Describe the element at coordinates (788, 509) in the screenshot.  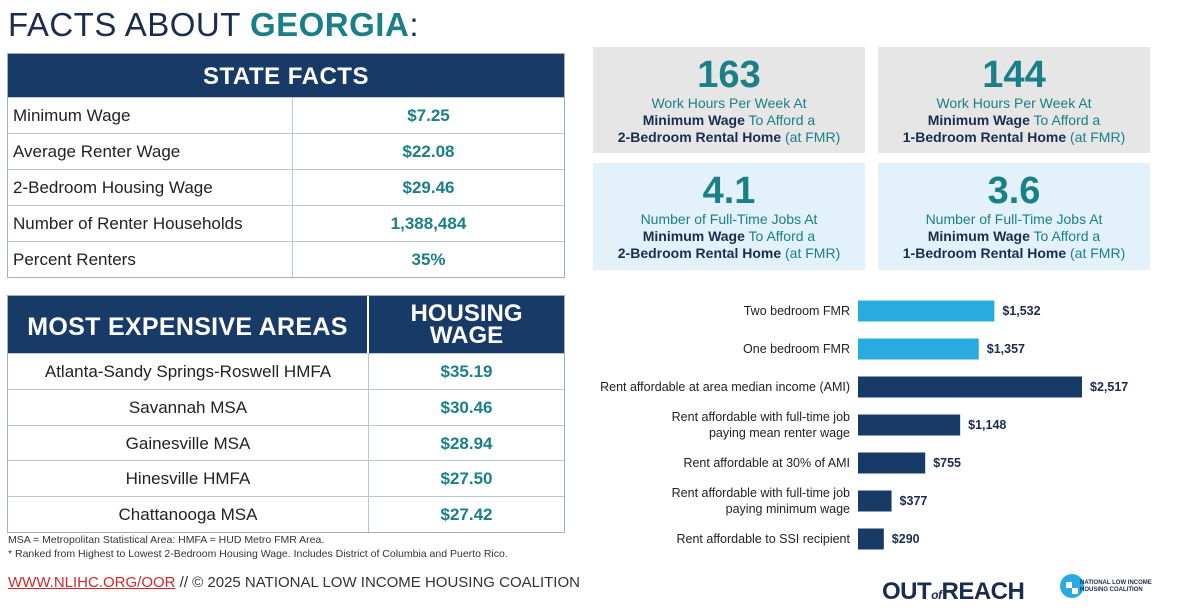
I see `category-label: paying minimum wage` at that location.